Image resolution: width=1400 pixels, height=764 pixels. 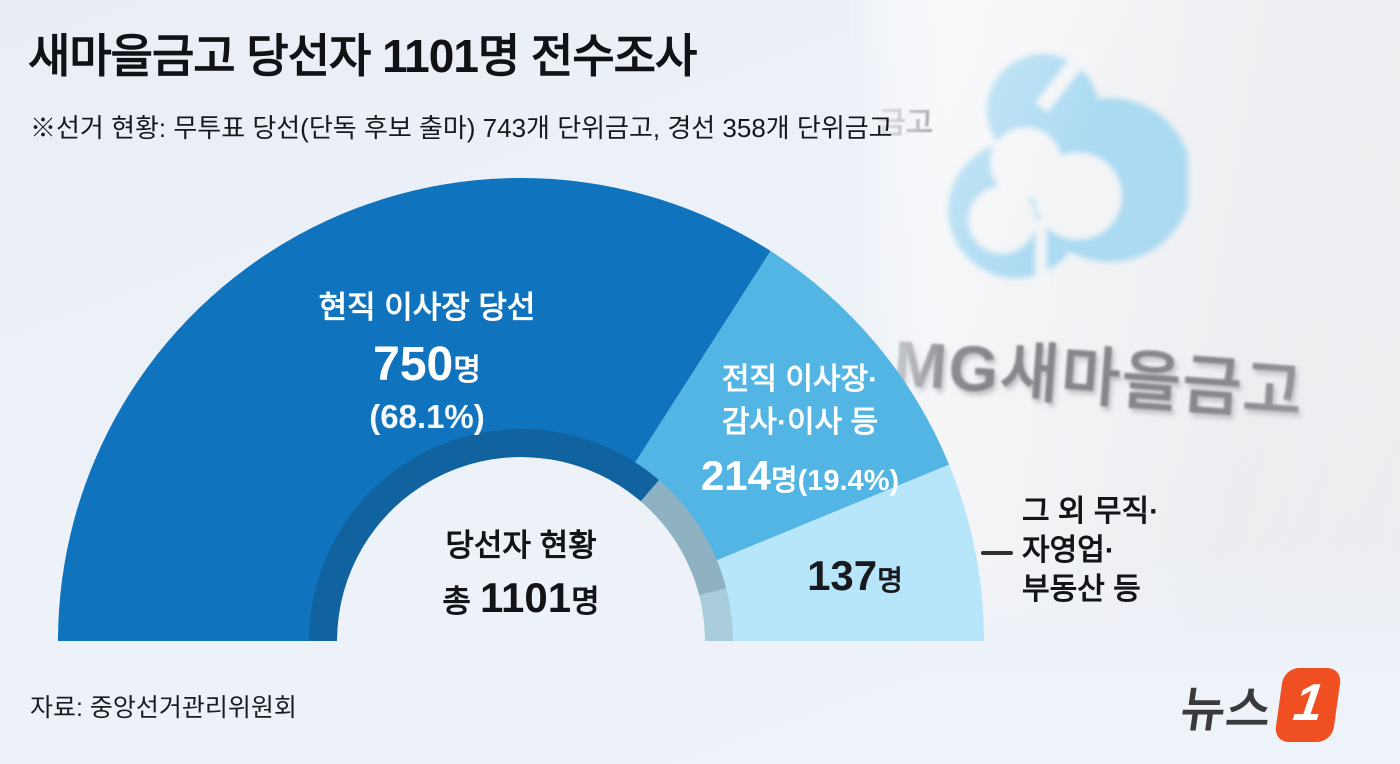 What do you see at coordinates (413, 364) in the screenshot?
I see `segment1-value: 750` at bounding box center [413, 364].